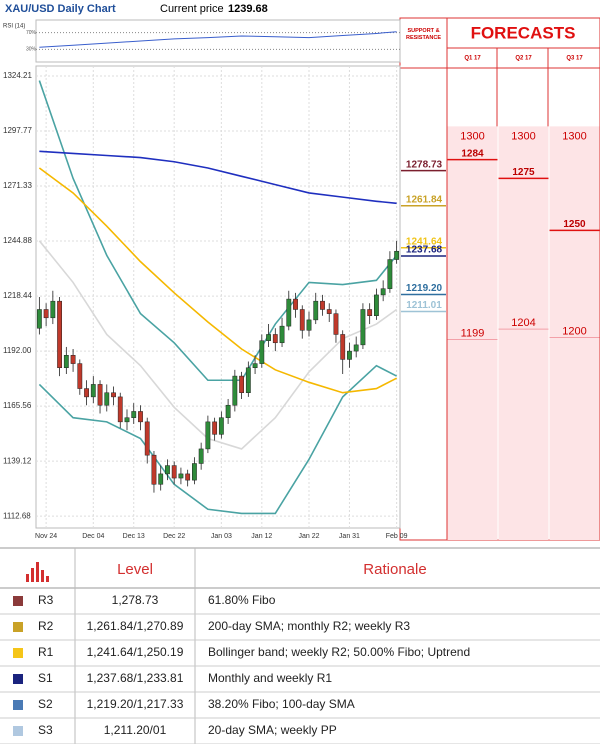  I want to click on rsi-tick-label: 70%, so click(31, 33).